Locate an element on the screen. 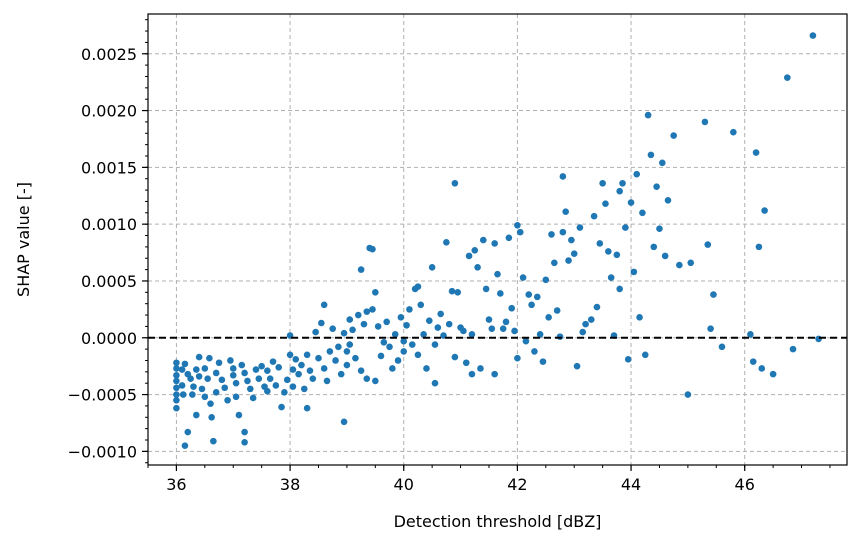 The width and height of the screenshot is (860, 545). y-tick-label: 0.0020 is located at coordinates (109, 111).